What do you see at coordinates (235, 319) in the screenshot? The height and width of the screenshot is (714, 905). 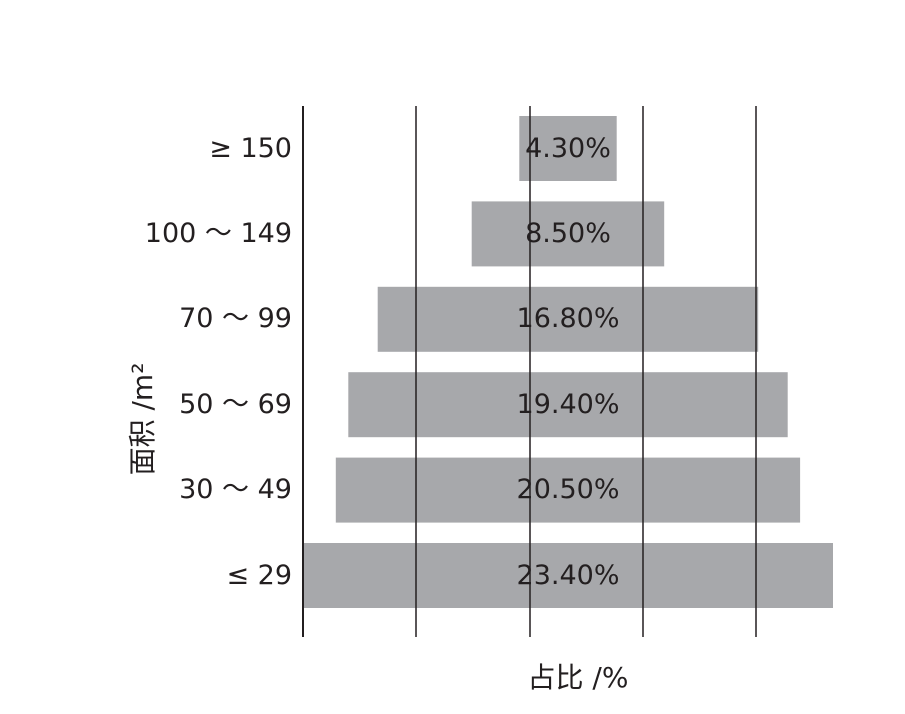 I see `category-label: 70 ～ 99` at bounding box center [235, 319].